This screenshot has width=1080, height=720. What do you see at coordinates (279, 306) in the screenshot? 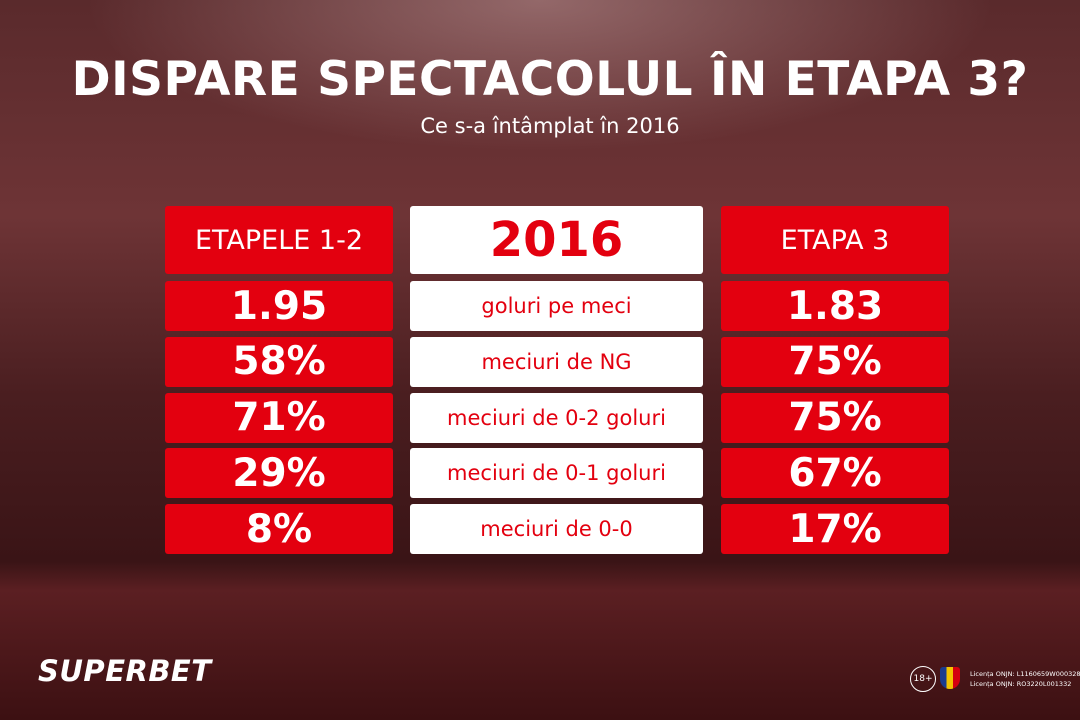
I see `stat-value: 1.95` at bounding box center [279, 306].